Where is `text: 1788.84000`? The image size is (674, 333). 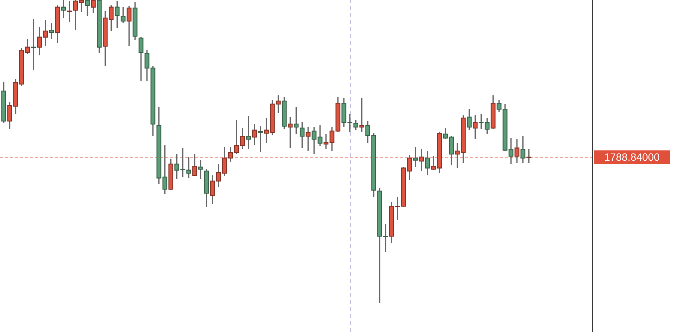
text: 1788.84000 is located at coordinates (632, 158).